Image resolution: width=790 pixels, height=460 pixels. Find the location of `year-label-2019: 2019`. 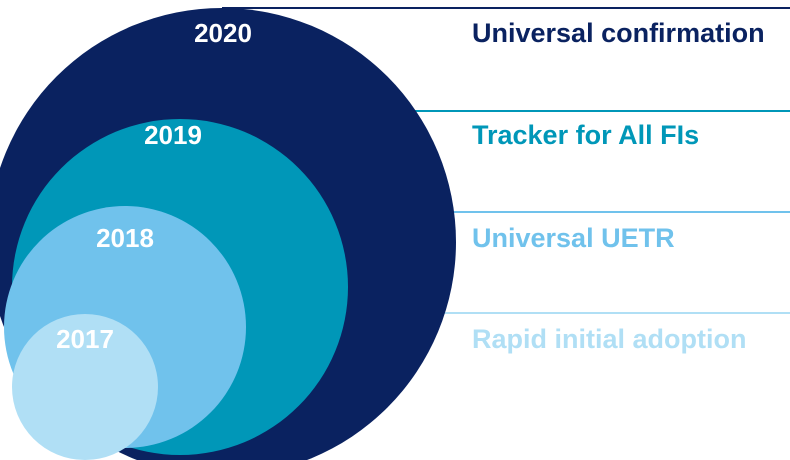

year-label-2019: 2019 is located at coordinates (173, 135).